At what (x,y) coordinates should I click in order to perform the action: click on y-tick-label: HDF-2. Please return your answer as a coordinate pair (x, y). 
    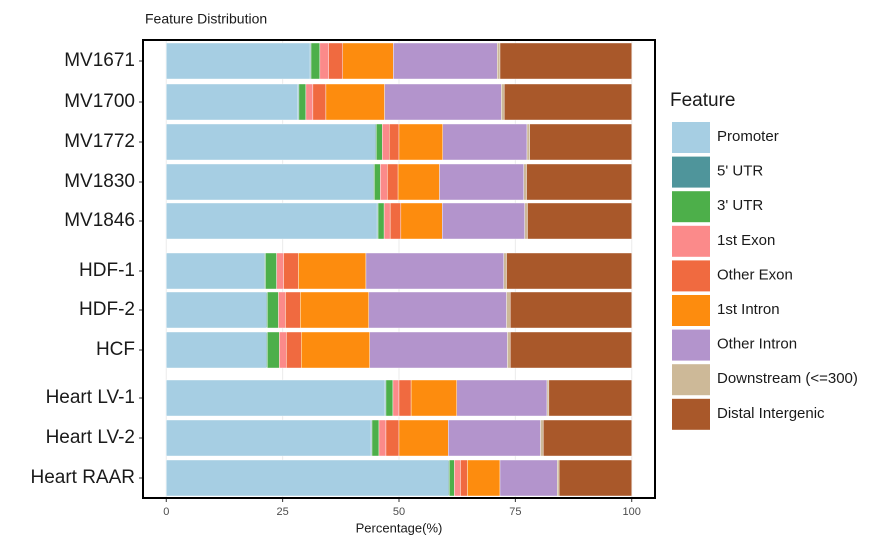
    Looking at the image, I should click on (107, 309).